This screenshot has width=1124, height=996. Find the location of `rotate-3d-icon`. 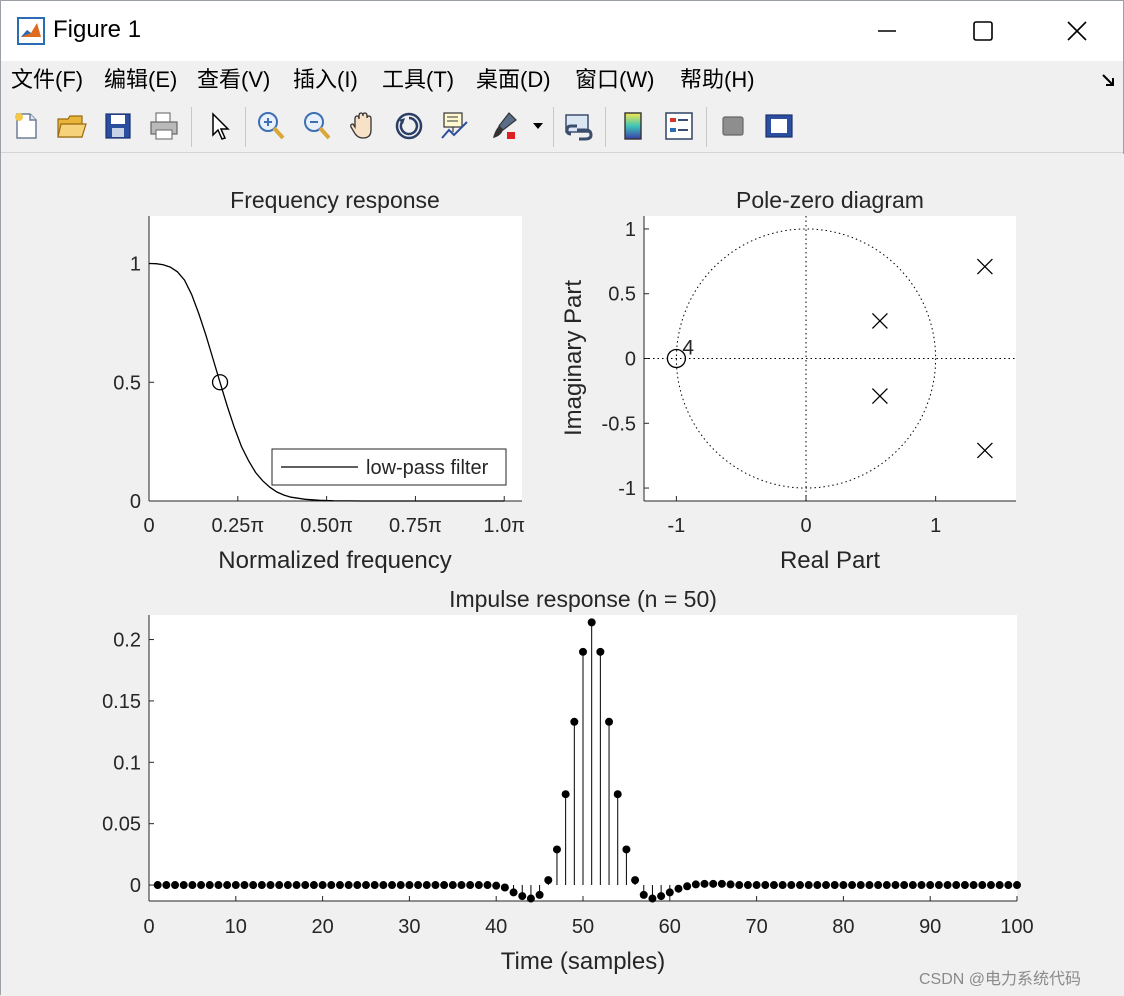

rotate-3d-icon is located at coordinates (409, 126).